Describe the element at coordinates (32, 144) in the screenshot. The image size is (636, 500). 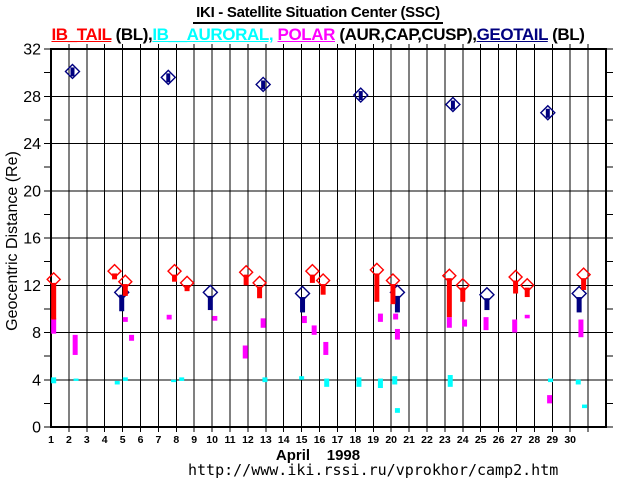
I see `y-tick-label: 24` at that location.